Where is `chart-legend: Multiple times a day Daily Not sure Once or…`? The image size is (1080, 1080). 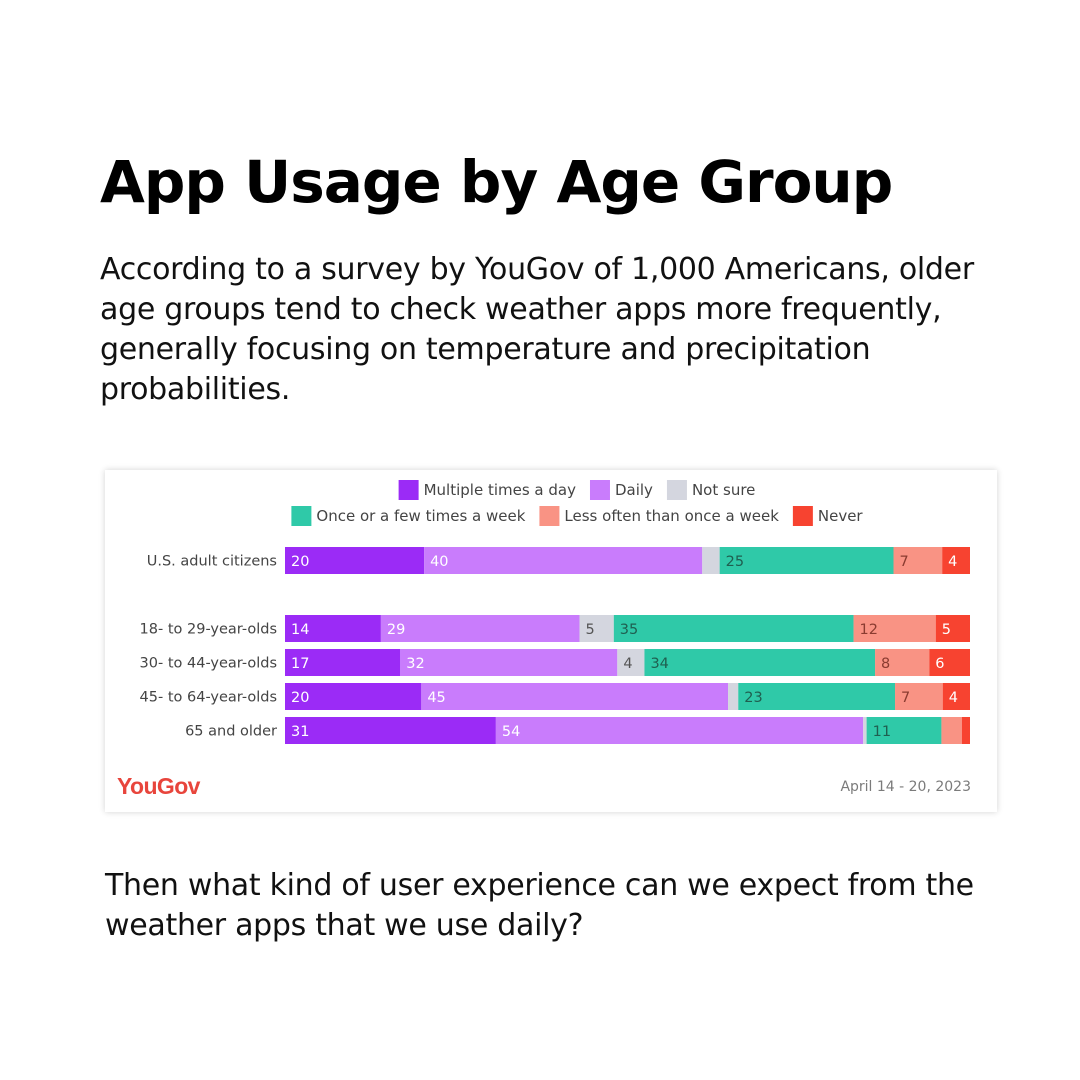
chart-legend: Multiple times a day Daily Not sure Once or… is located at coordinates (577, 503).